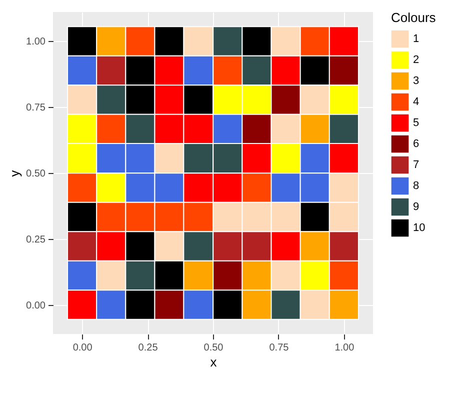  Describe the element at coordinates (148, 348) in the screenshot. I see `x-tick-label: 0.25` at that location.